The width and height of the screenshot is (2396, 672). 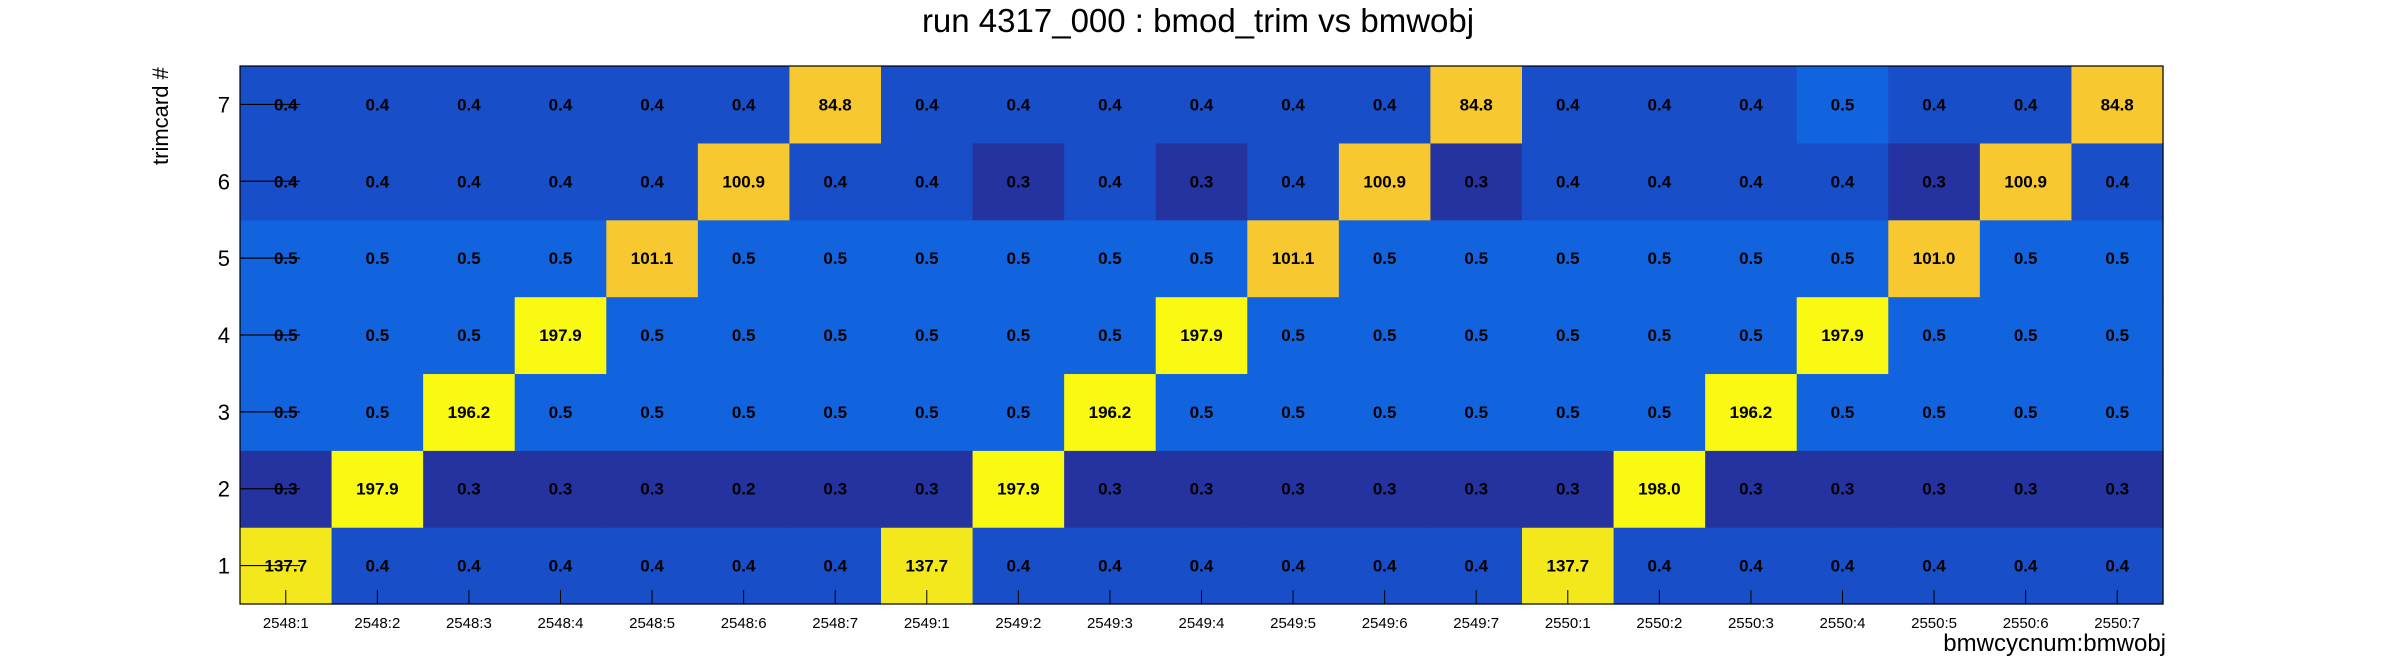 What do you see at coordinates (1198, 20) in the screenshot?
I see `chart-title: run 4317_000 : bmod_trim vs bmwobj` at bounding box center [1198, 20].